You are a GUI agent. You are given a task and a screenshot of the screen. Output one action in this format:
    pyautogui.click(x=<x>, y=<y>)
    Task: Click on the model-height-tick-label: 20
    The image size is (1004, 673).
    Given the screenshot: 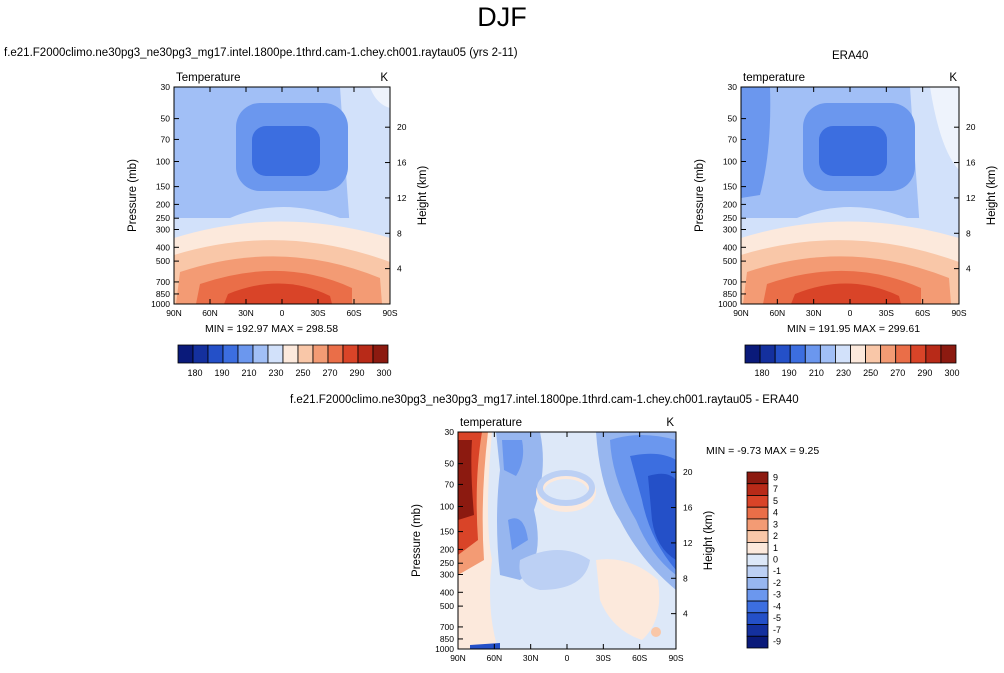 What is the action you would take?
    pyautogui.click(x=402, y=127)
    